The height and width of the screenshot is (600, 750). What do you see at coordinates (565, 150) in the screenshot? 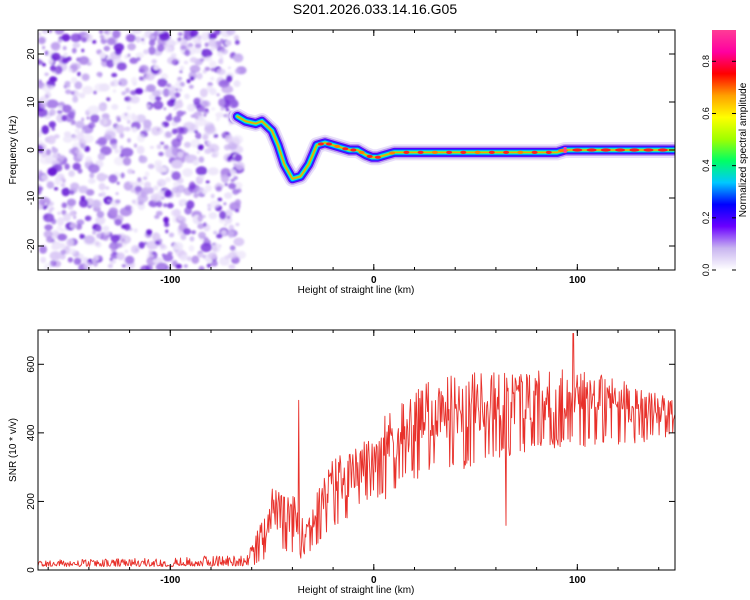
I see `ridge-marker` at bounding box center [565, 150].